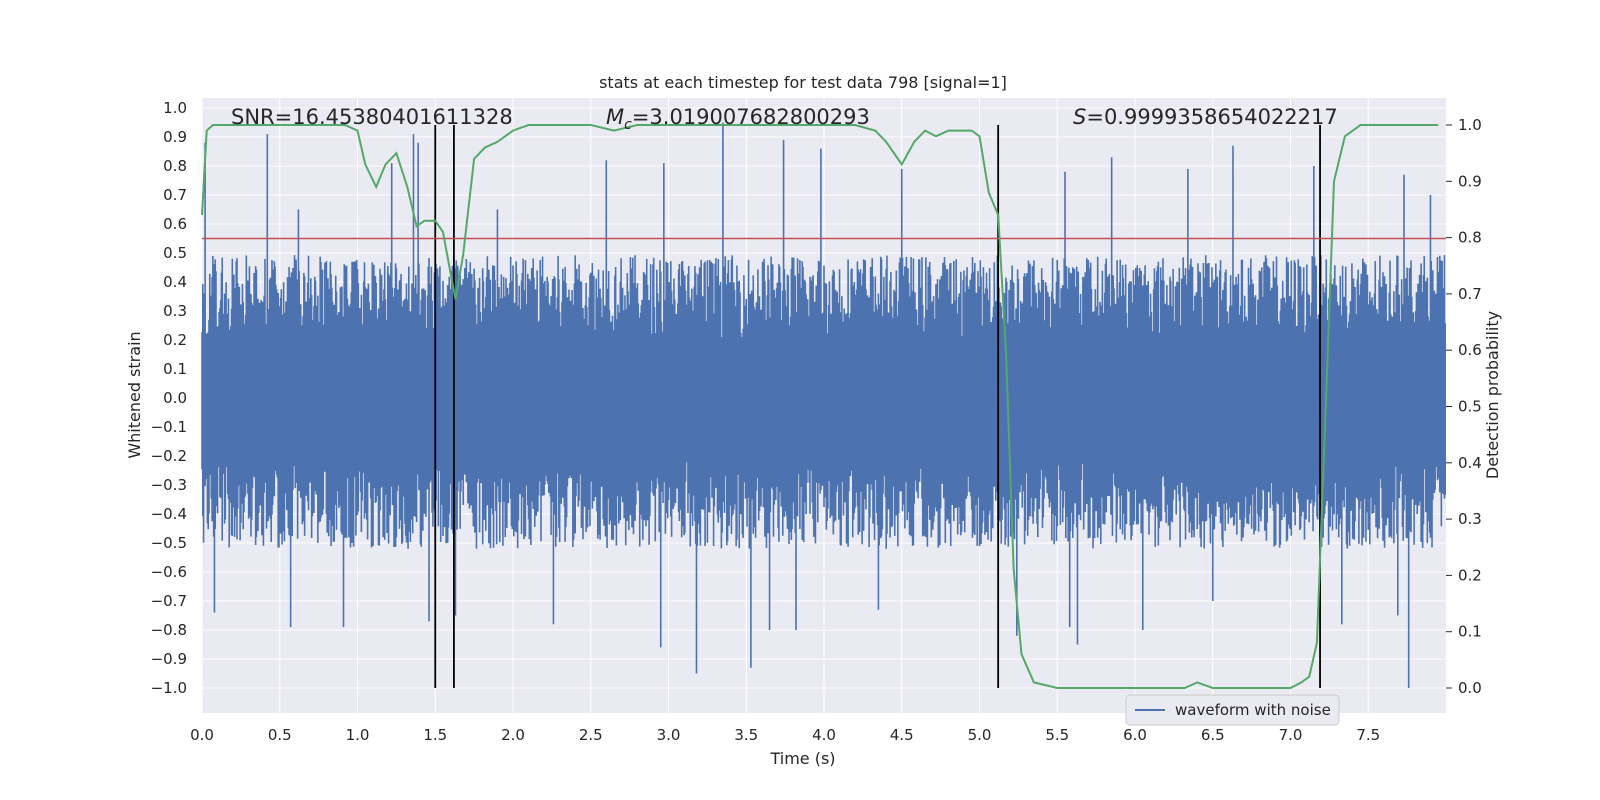 Image resolution: width=1600 pixels, height=800 pixels. I want to click on right-y-tick-label: 0.0, so click(1470, 688).